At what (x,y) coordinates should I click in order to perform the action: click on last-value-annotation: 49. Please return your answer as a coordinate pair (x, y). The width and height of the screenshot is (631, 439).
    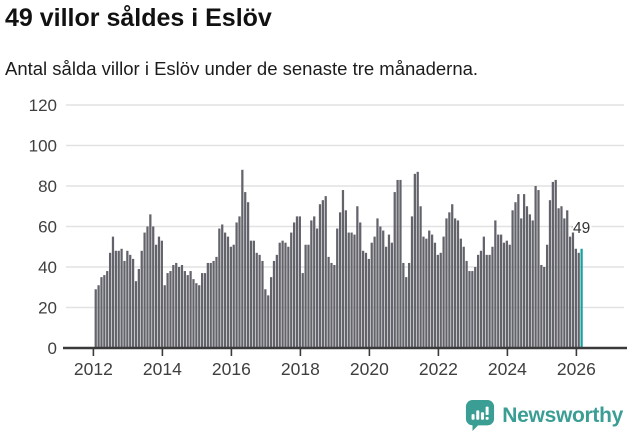
    Looking at the image, I should click on (581, 228).